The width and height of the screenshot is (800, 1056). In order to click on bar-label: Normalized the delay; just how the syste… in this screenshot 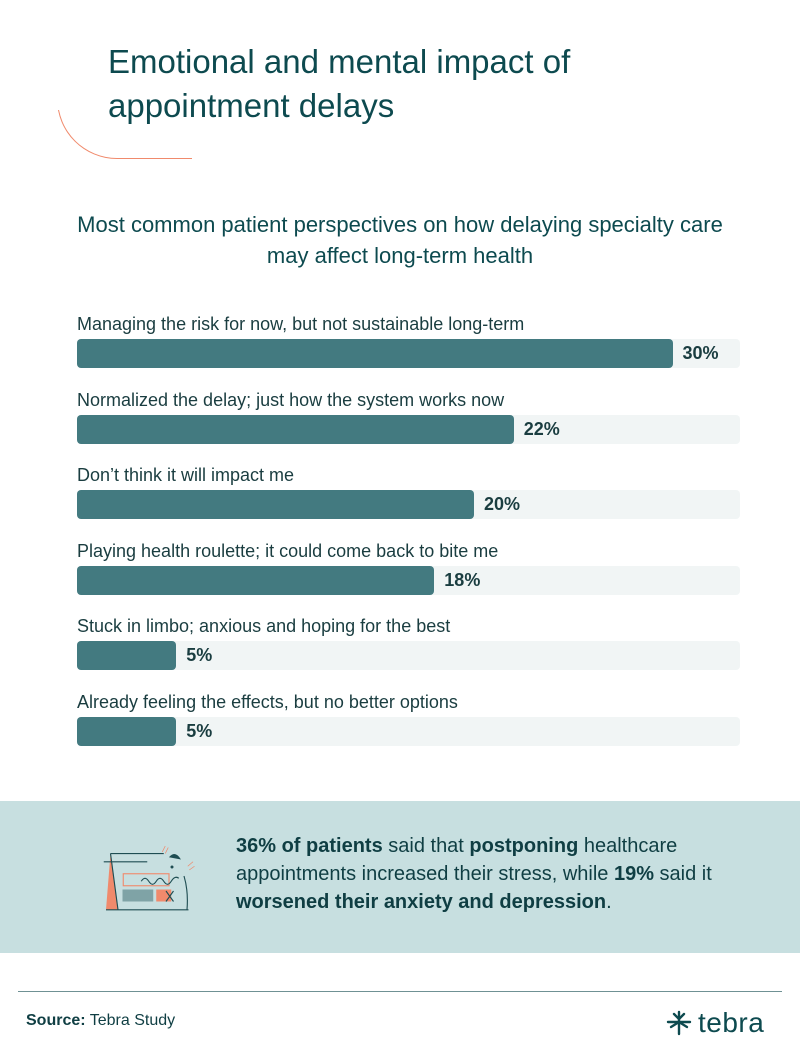, I will do `click(291, 399)`.